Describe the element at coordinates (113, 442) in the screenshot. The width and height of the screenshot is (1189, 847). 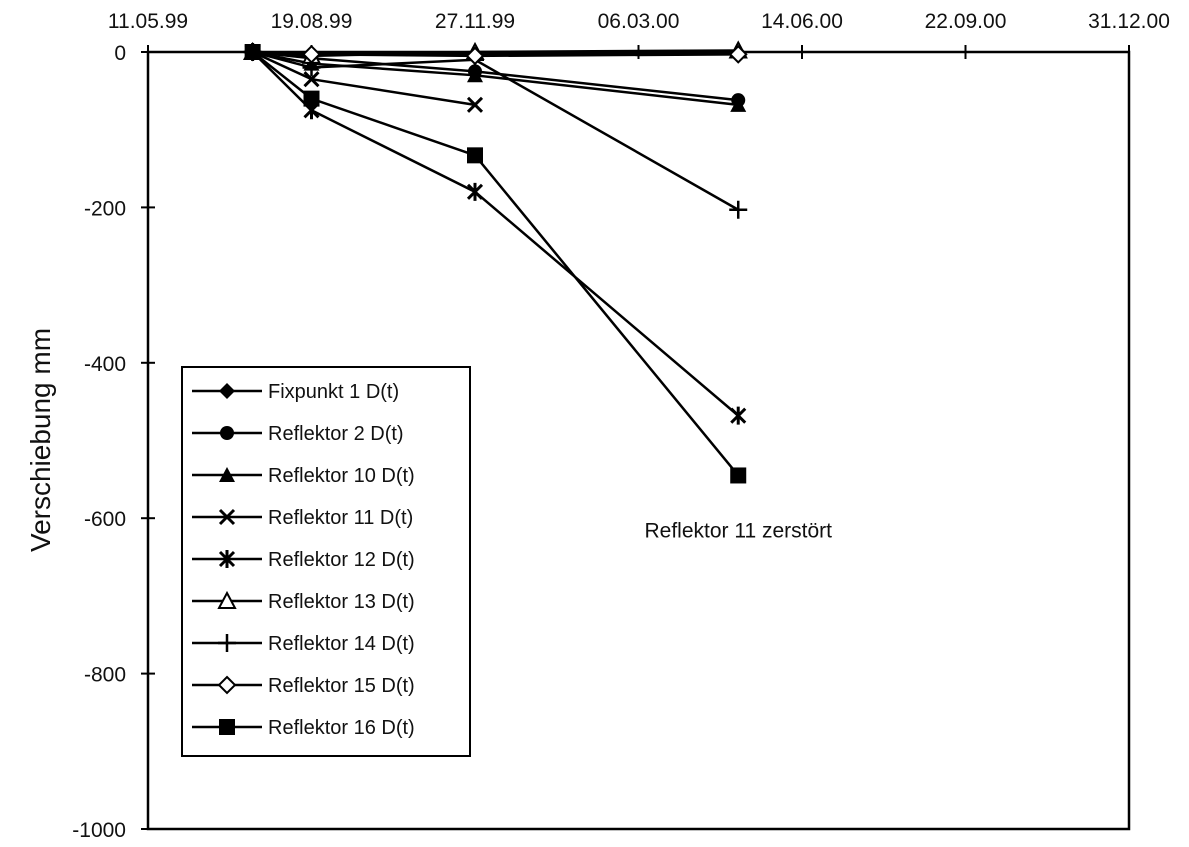
I see `y-axis: 0 -200 -400 -600 -800 -1000` at that location.